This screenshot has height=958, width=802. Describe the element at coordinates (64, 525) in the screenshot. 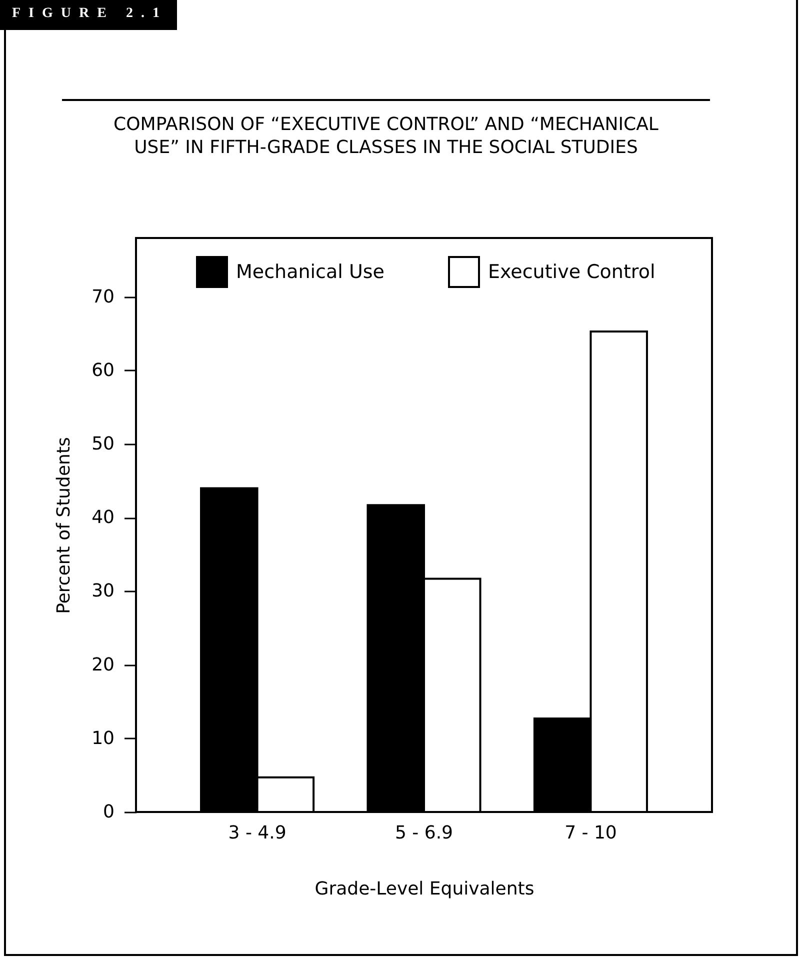

I see `y-axis-title: Percent of Students` at that location.